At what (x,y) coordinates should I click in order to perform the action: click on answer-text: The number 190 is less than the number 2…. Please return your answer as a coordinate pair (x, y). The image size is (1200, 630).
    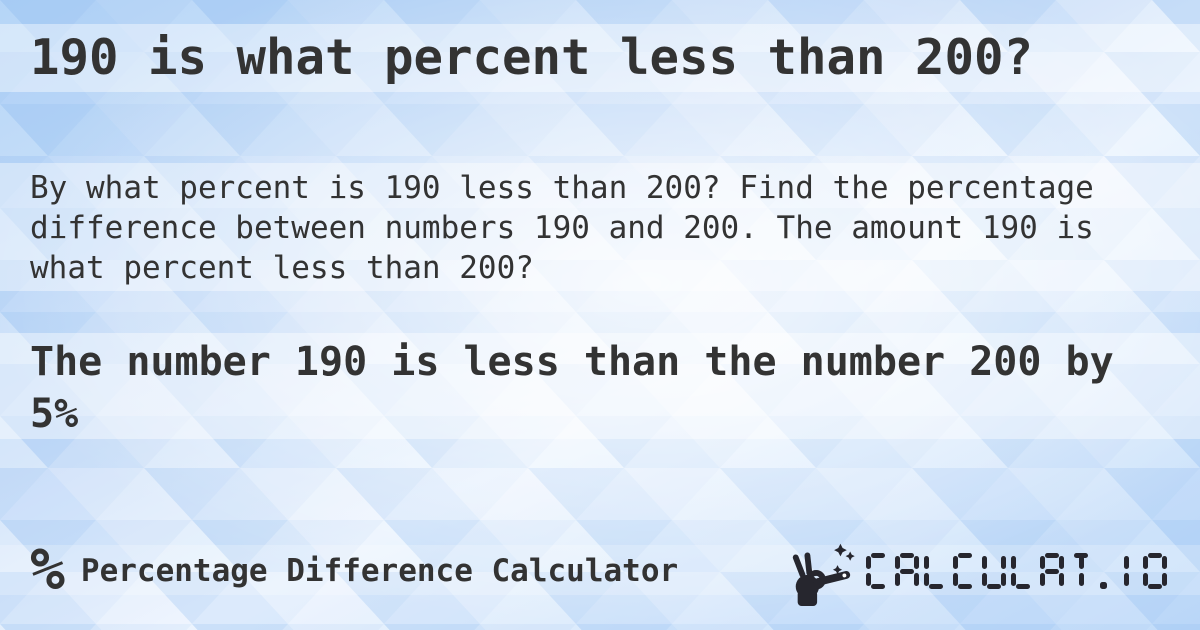
    Looking at the image, I should click on (572, 388).